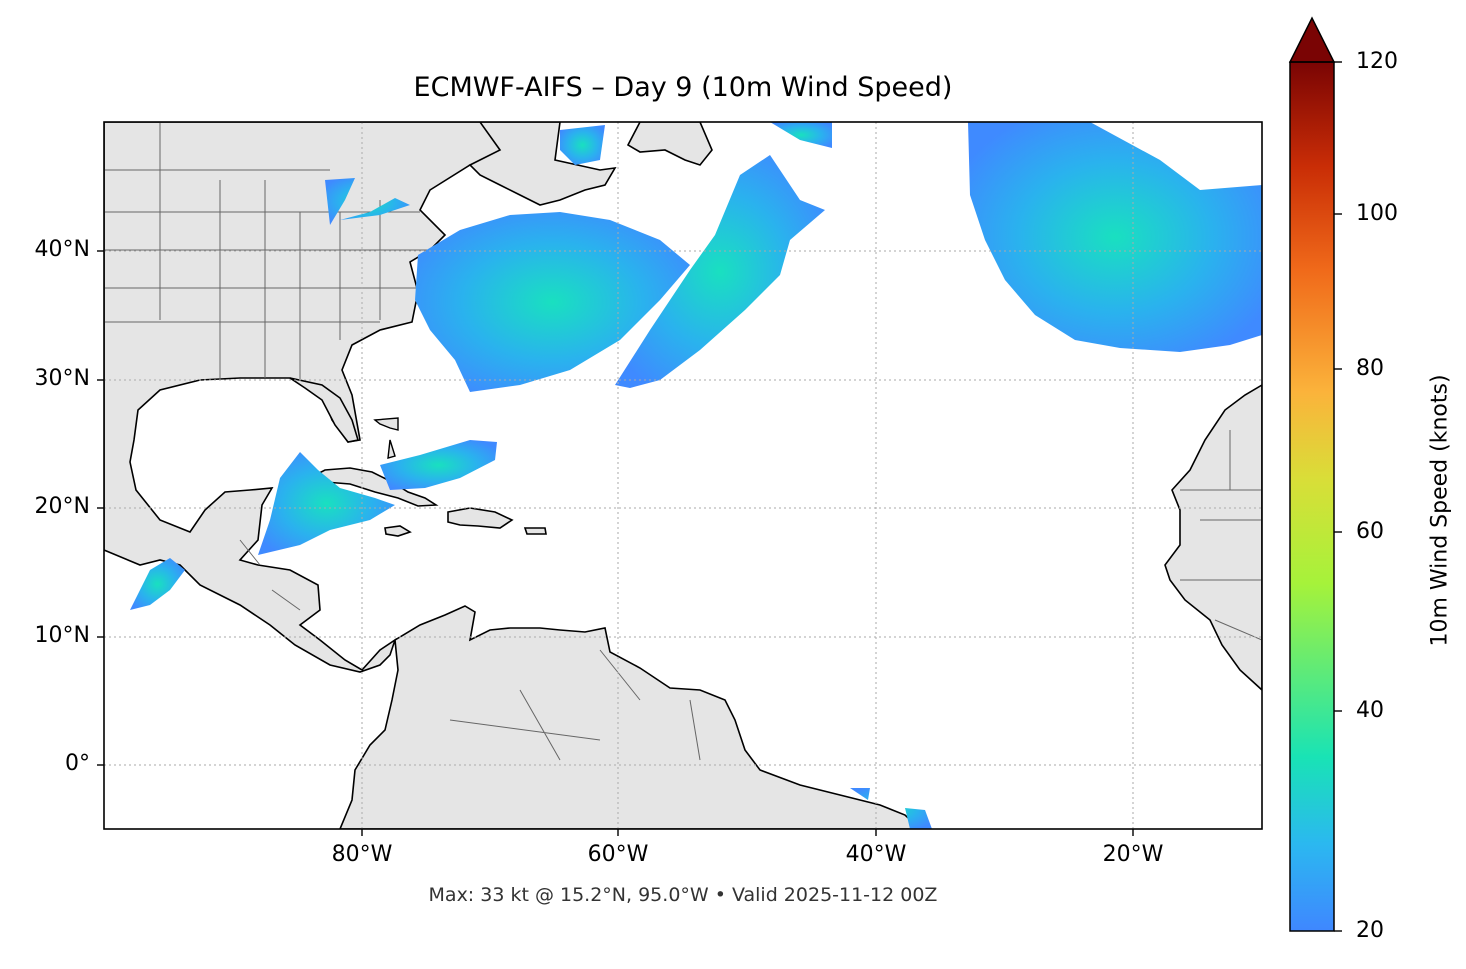 Image resolution: width=1466 pixels, height=969 pixels. I want to click on wind-area-labrador, so click(582, 145).